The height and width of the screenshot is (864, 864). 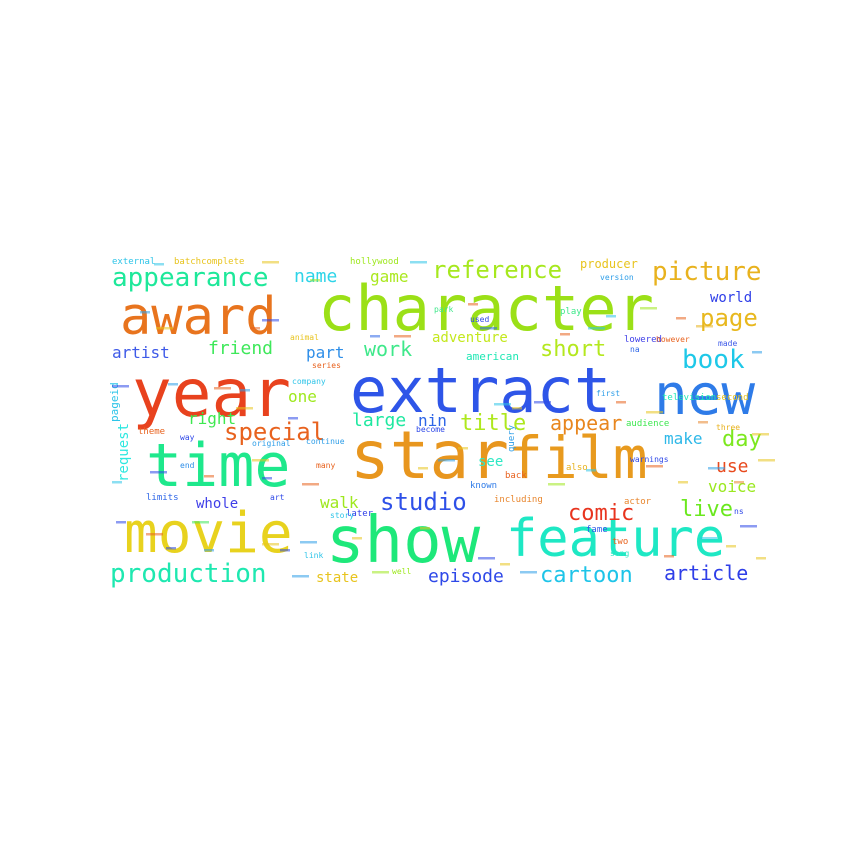 I want to click on word-query: query, so click(x=512, y=438).